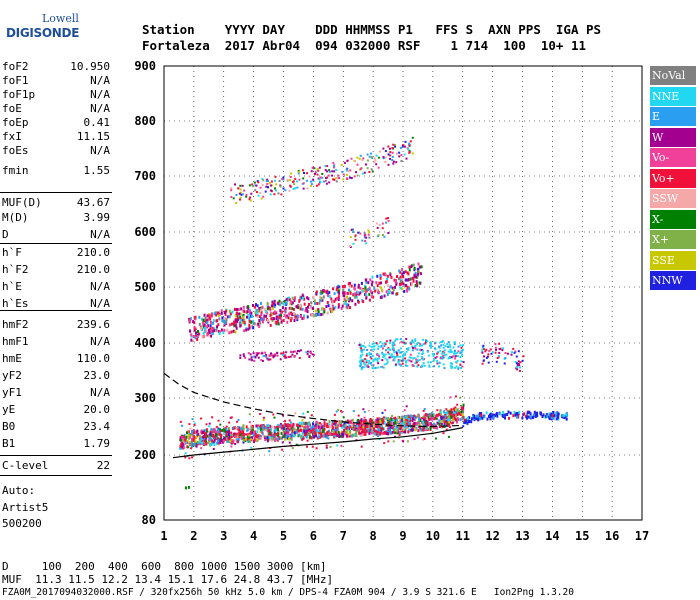 The image size is (700, 600). Describe the element at coordinates (9, 409) in the screenshot. I see `param-label: yE` at that location.